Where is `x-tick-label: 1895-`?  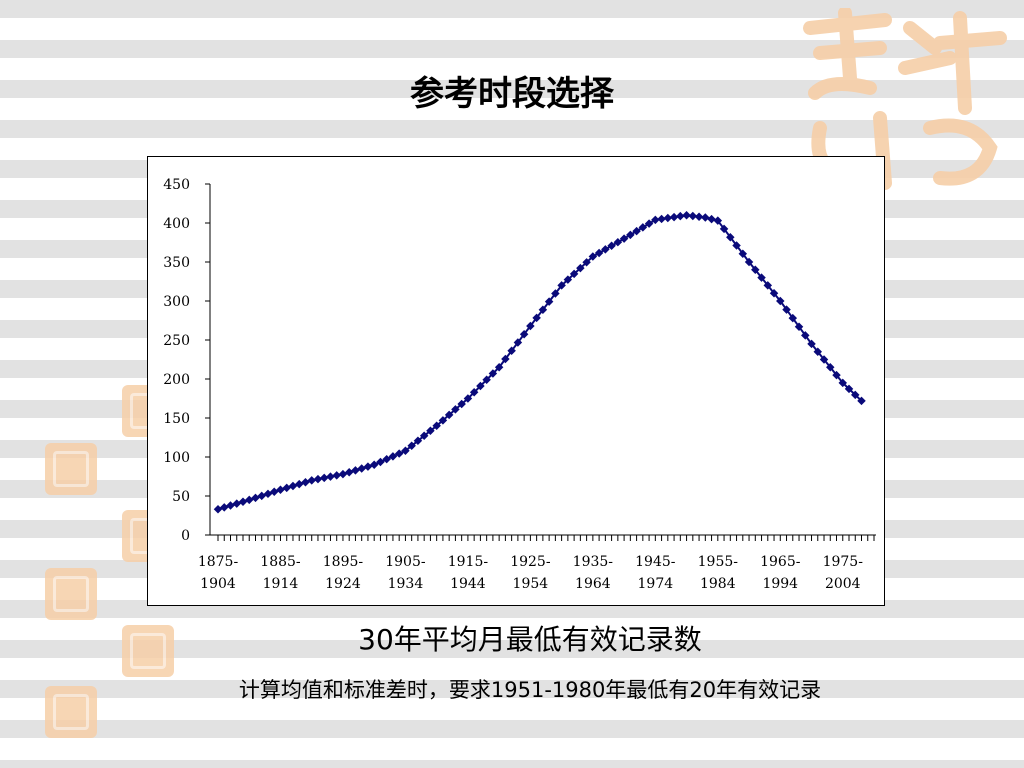
x-tick-label: 1895- is located at coordinates (343, 562).